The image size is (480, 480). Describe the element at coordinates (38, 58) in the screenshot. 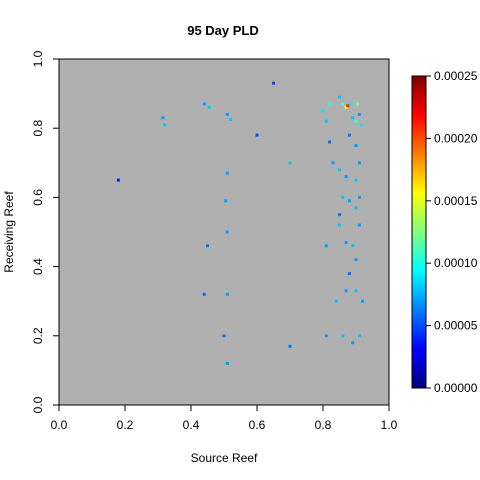

I see `y-tick-label: 1.0` at that location.